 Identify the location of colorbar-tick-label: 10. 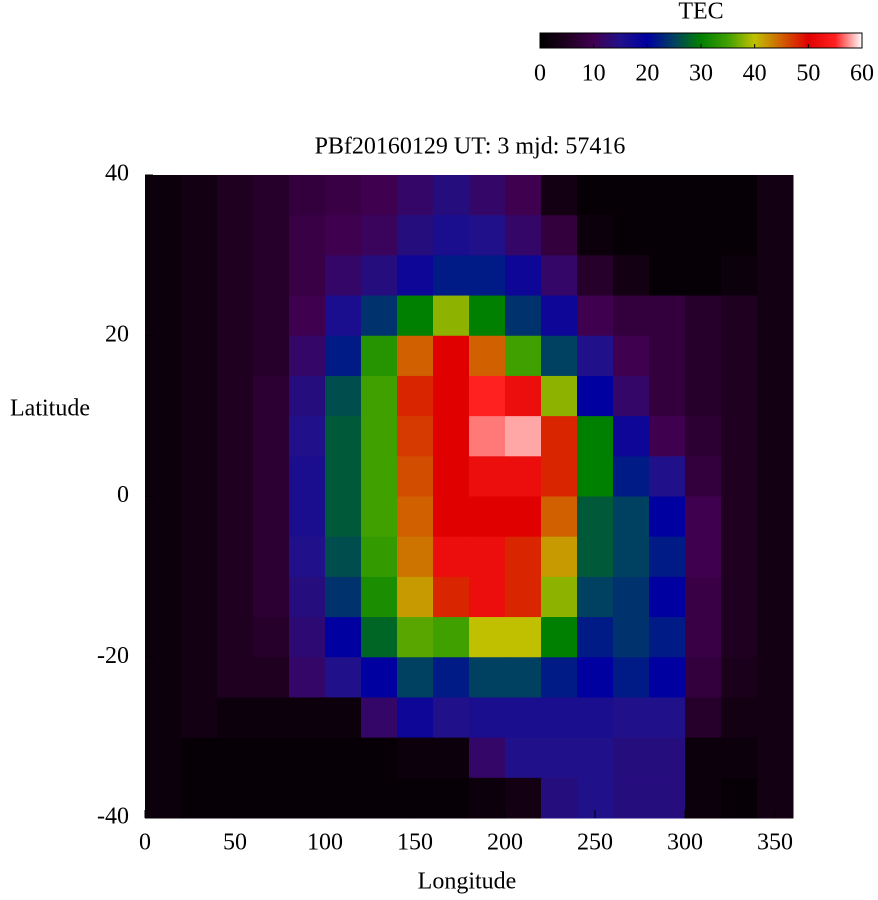
(594, 74).